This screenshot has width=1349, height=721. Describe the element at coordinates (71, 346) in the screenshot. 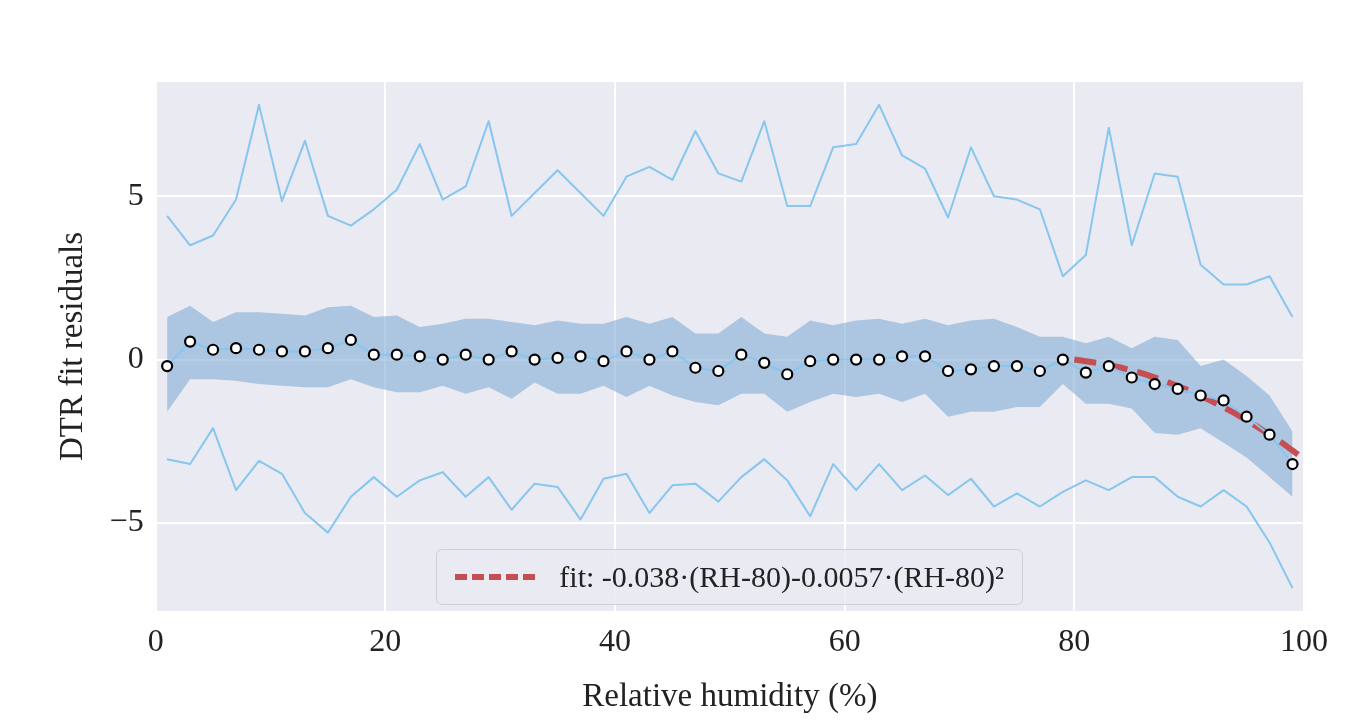

I see `y-axis-title: DTR fit residuals` at that location.